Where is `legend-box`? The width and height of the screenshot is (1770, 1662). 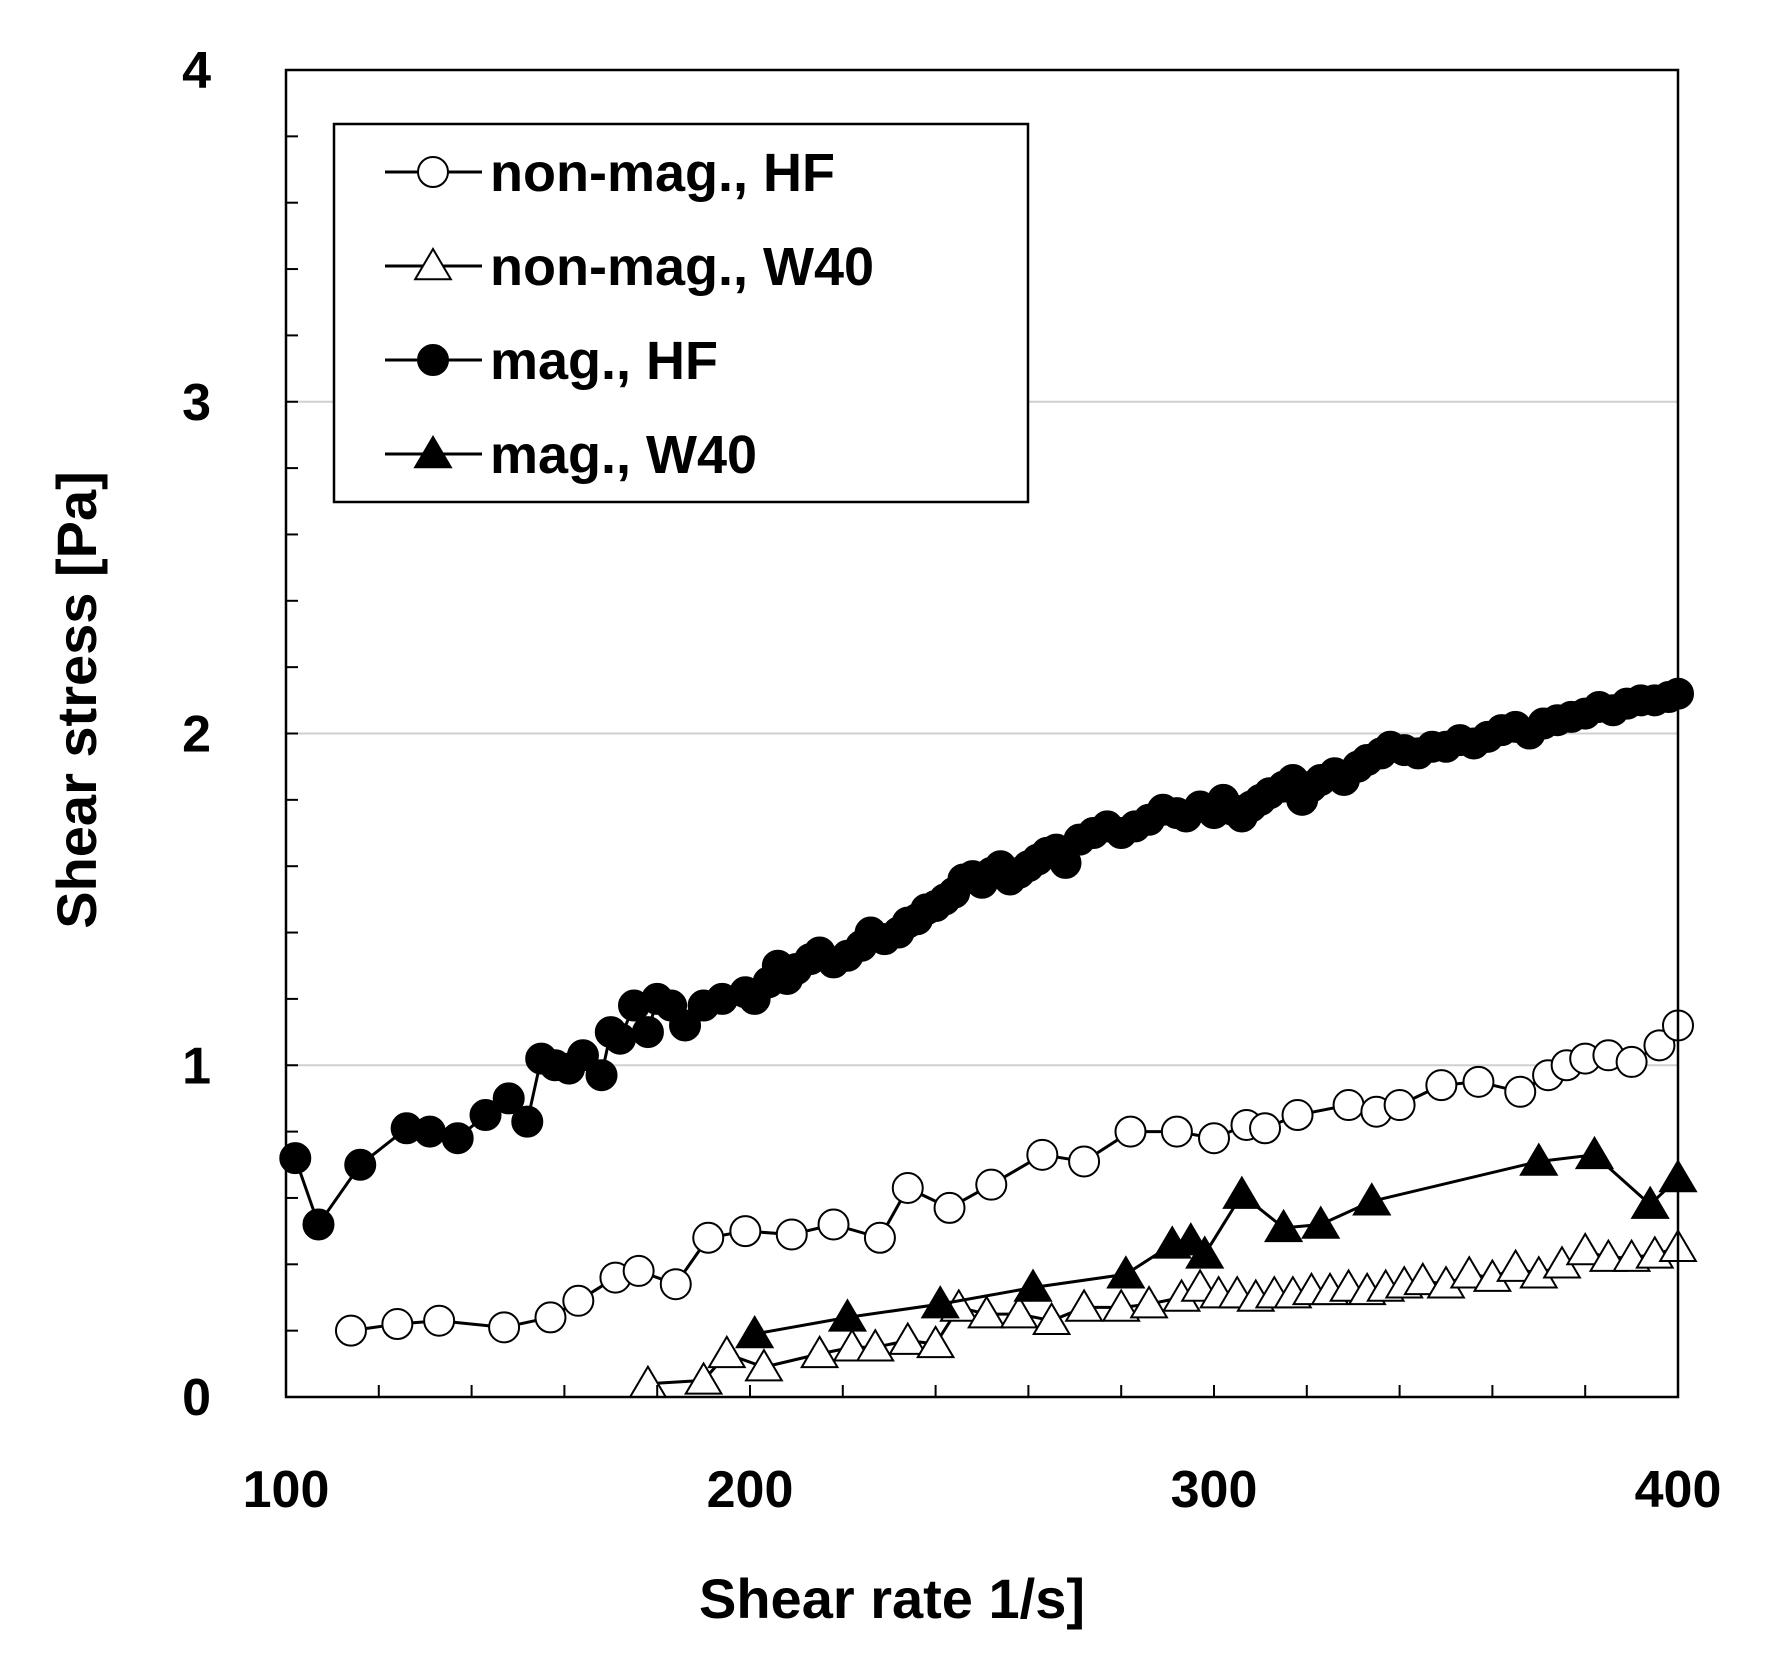
legend-box is located at coordinates (681, 313).